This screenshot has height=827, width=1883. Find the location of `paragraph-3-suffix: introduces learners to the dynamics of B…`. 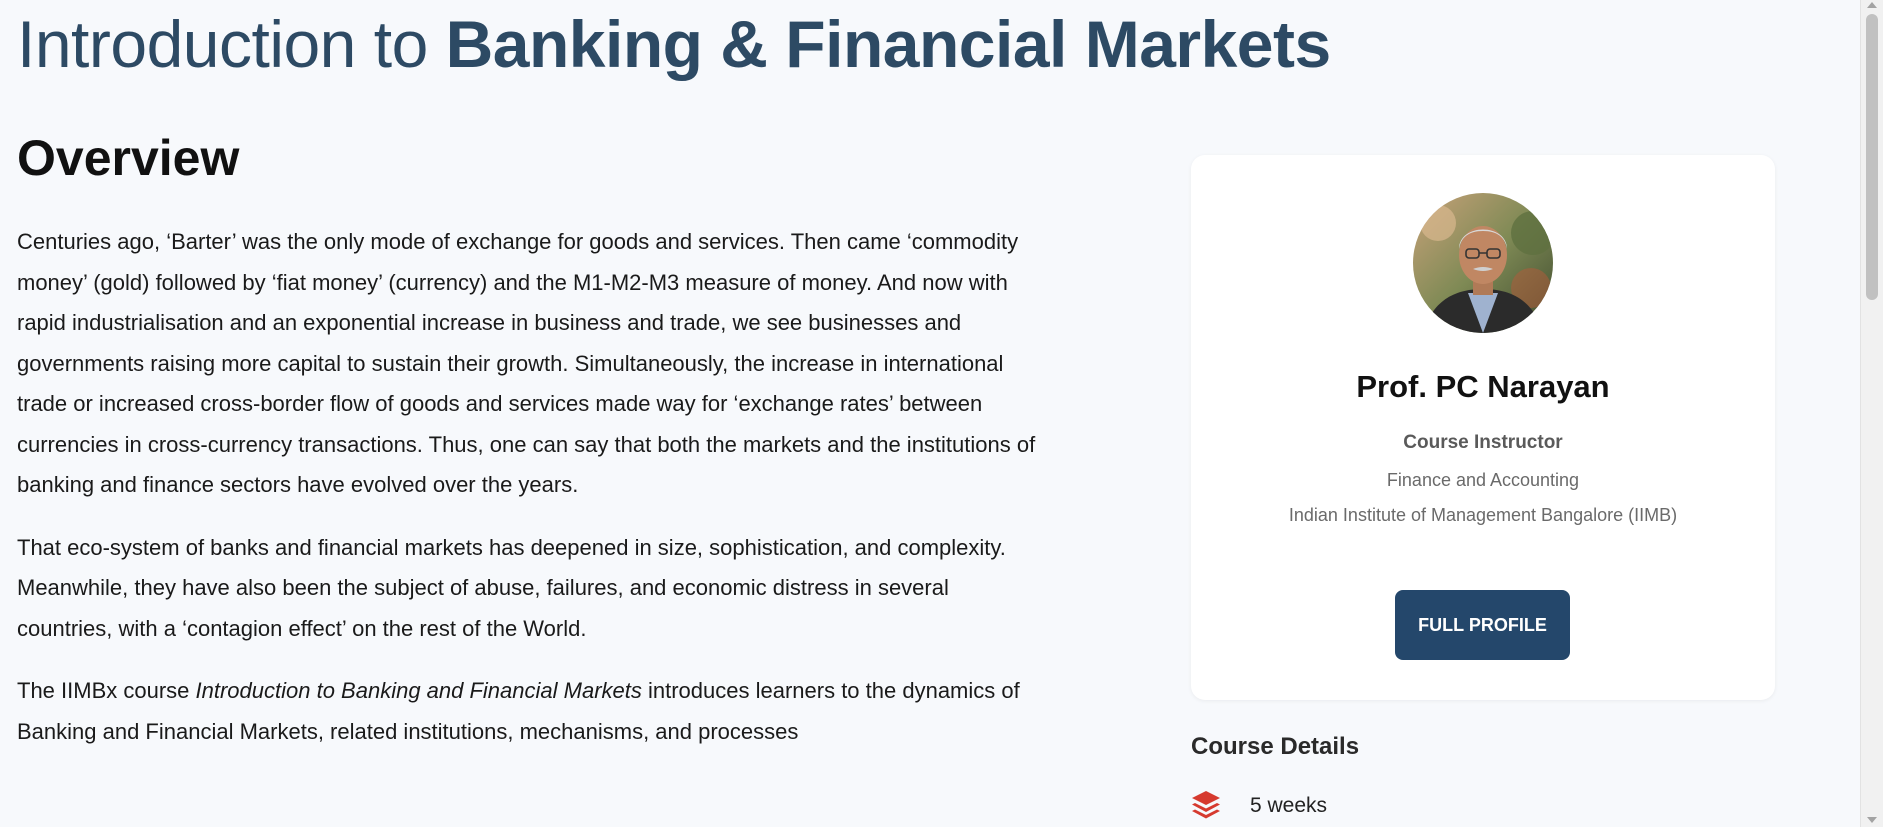

paragraph-3-suffix: introduces learners to the dynamics of B… is located at coordinates (518, 711).